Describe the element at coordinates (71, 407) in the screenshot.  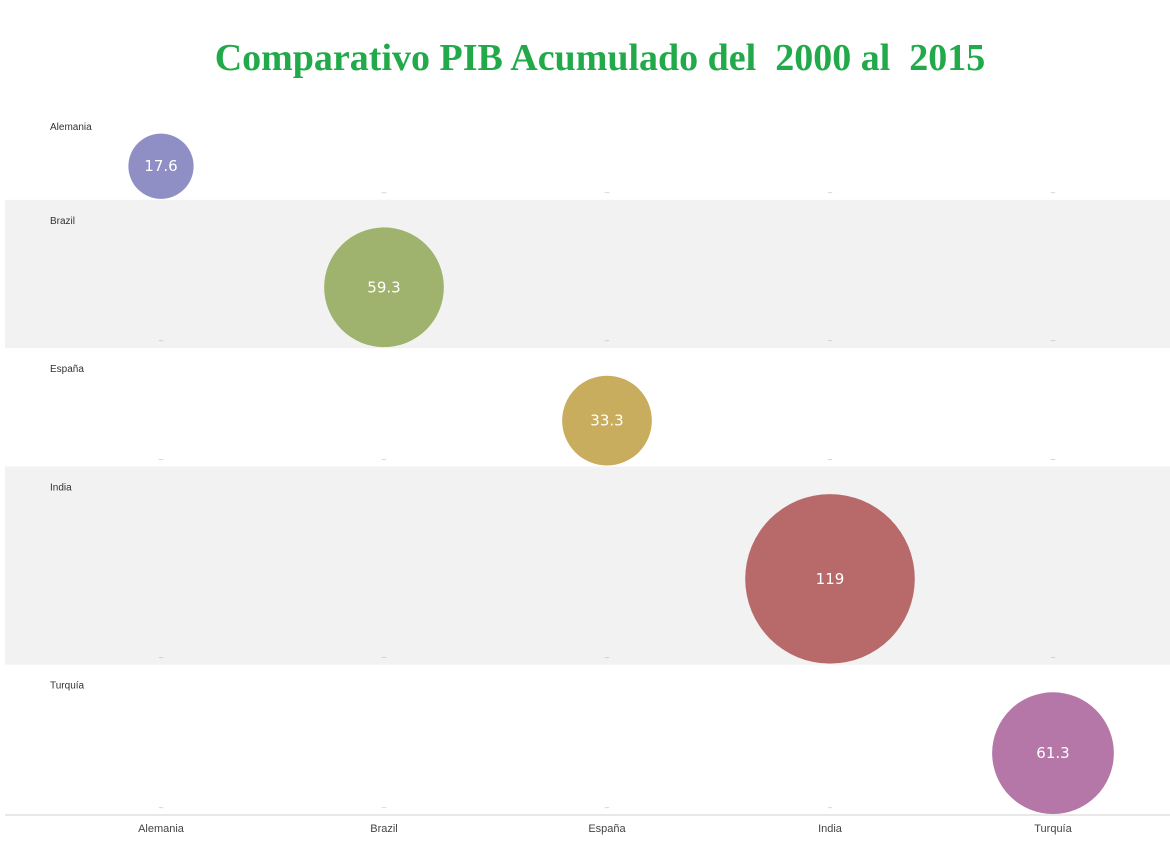
I see `row-labels: Alemania Brazil España India Turquía` at that location.